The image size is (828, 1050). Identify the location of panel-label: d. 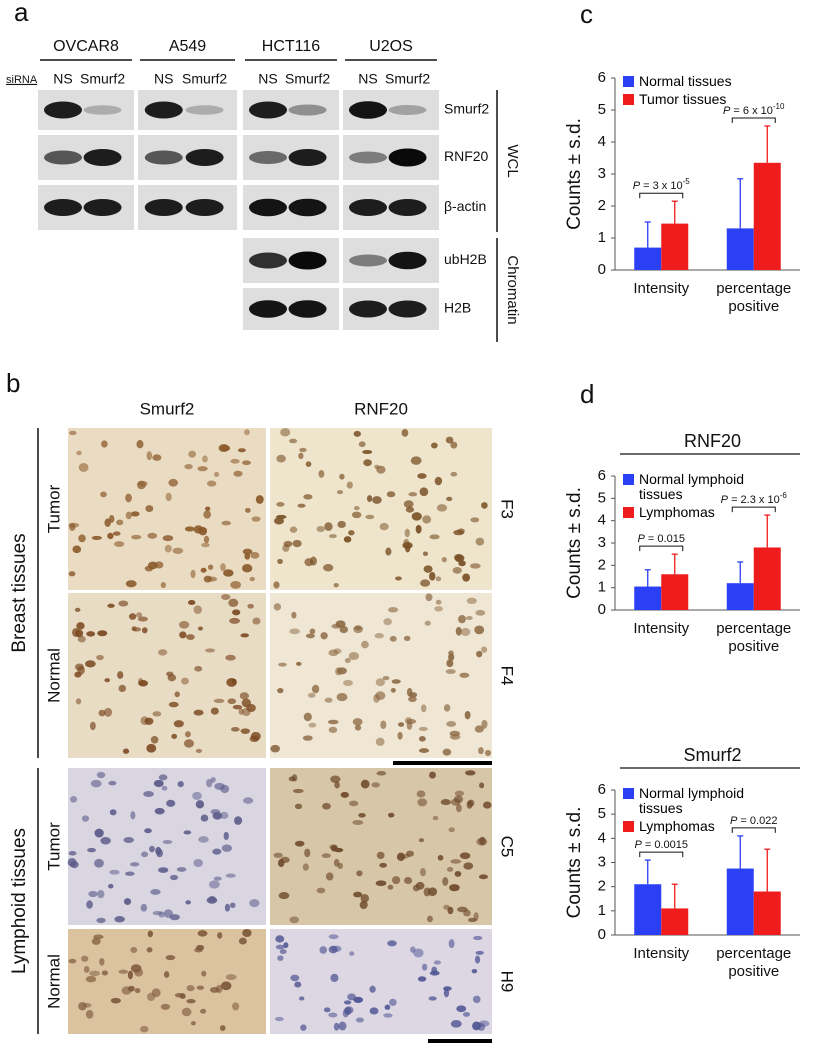
(587, 394).